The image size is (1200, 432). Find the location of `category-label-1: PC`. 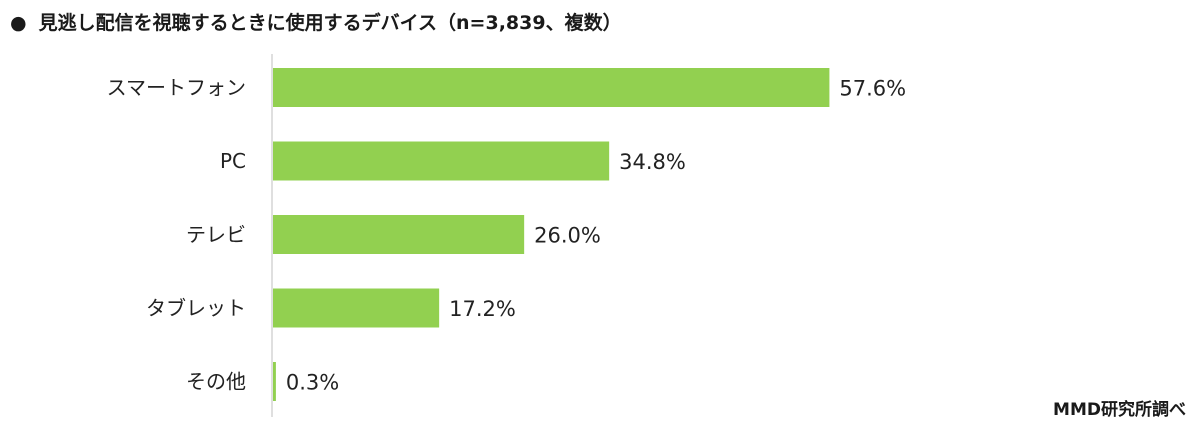

category-label-1: PC is located at coordinates (233, 161).